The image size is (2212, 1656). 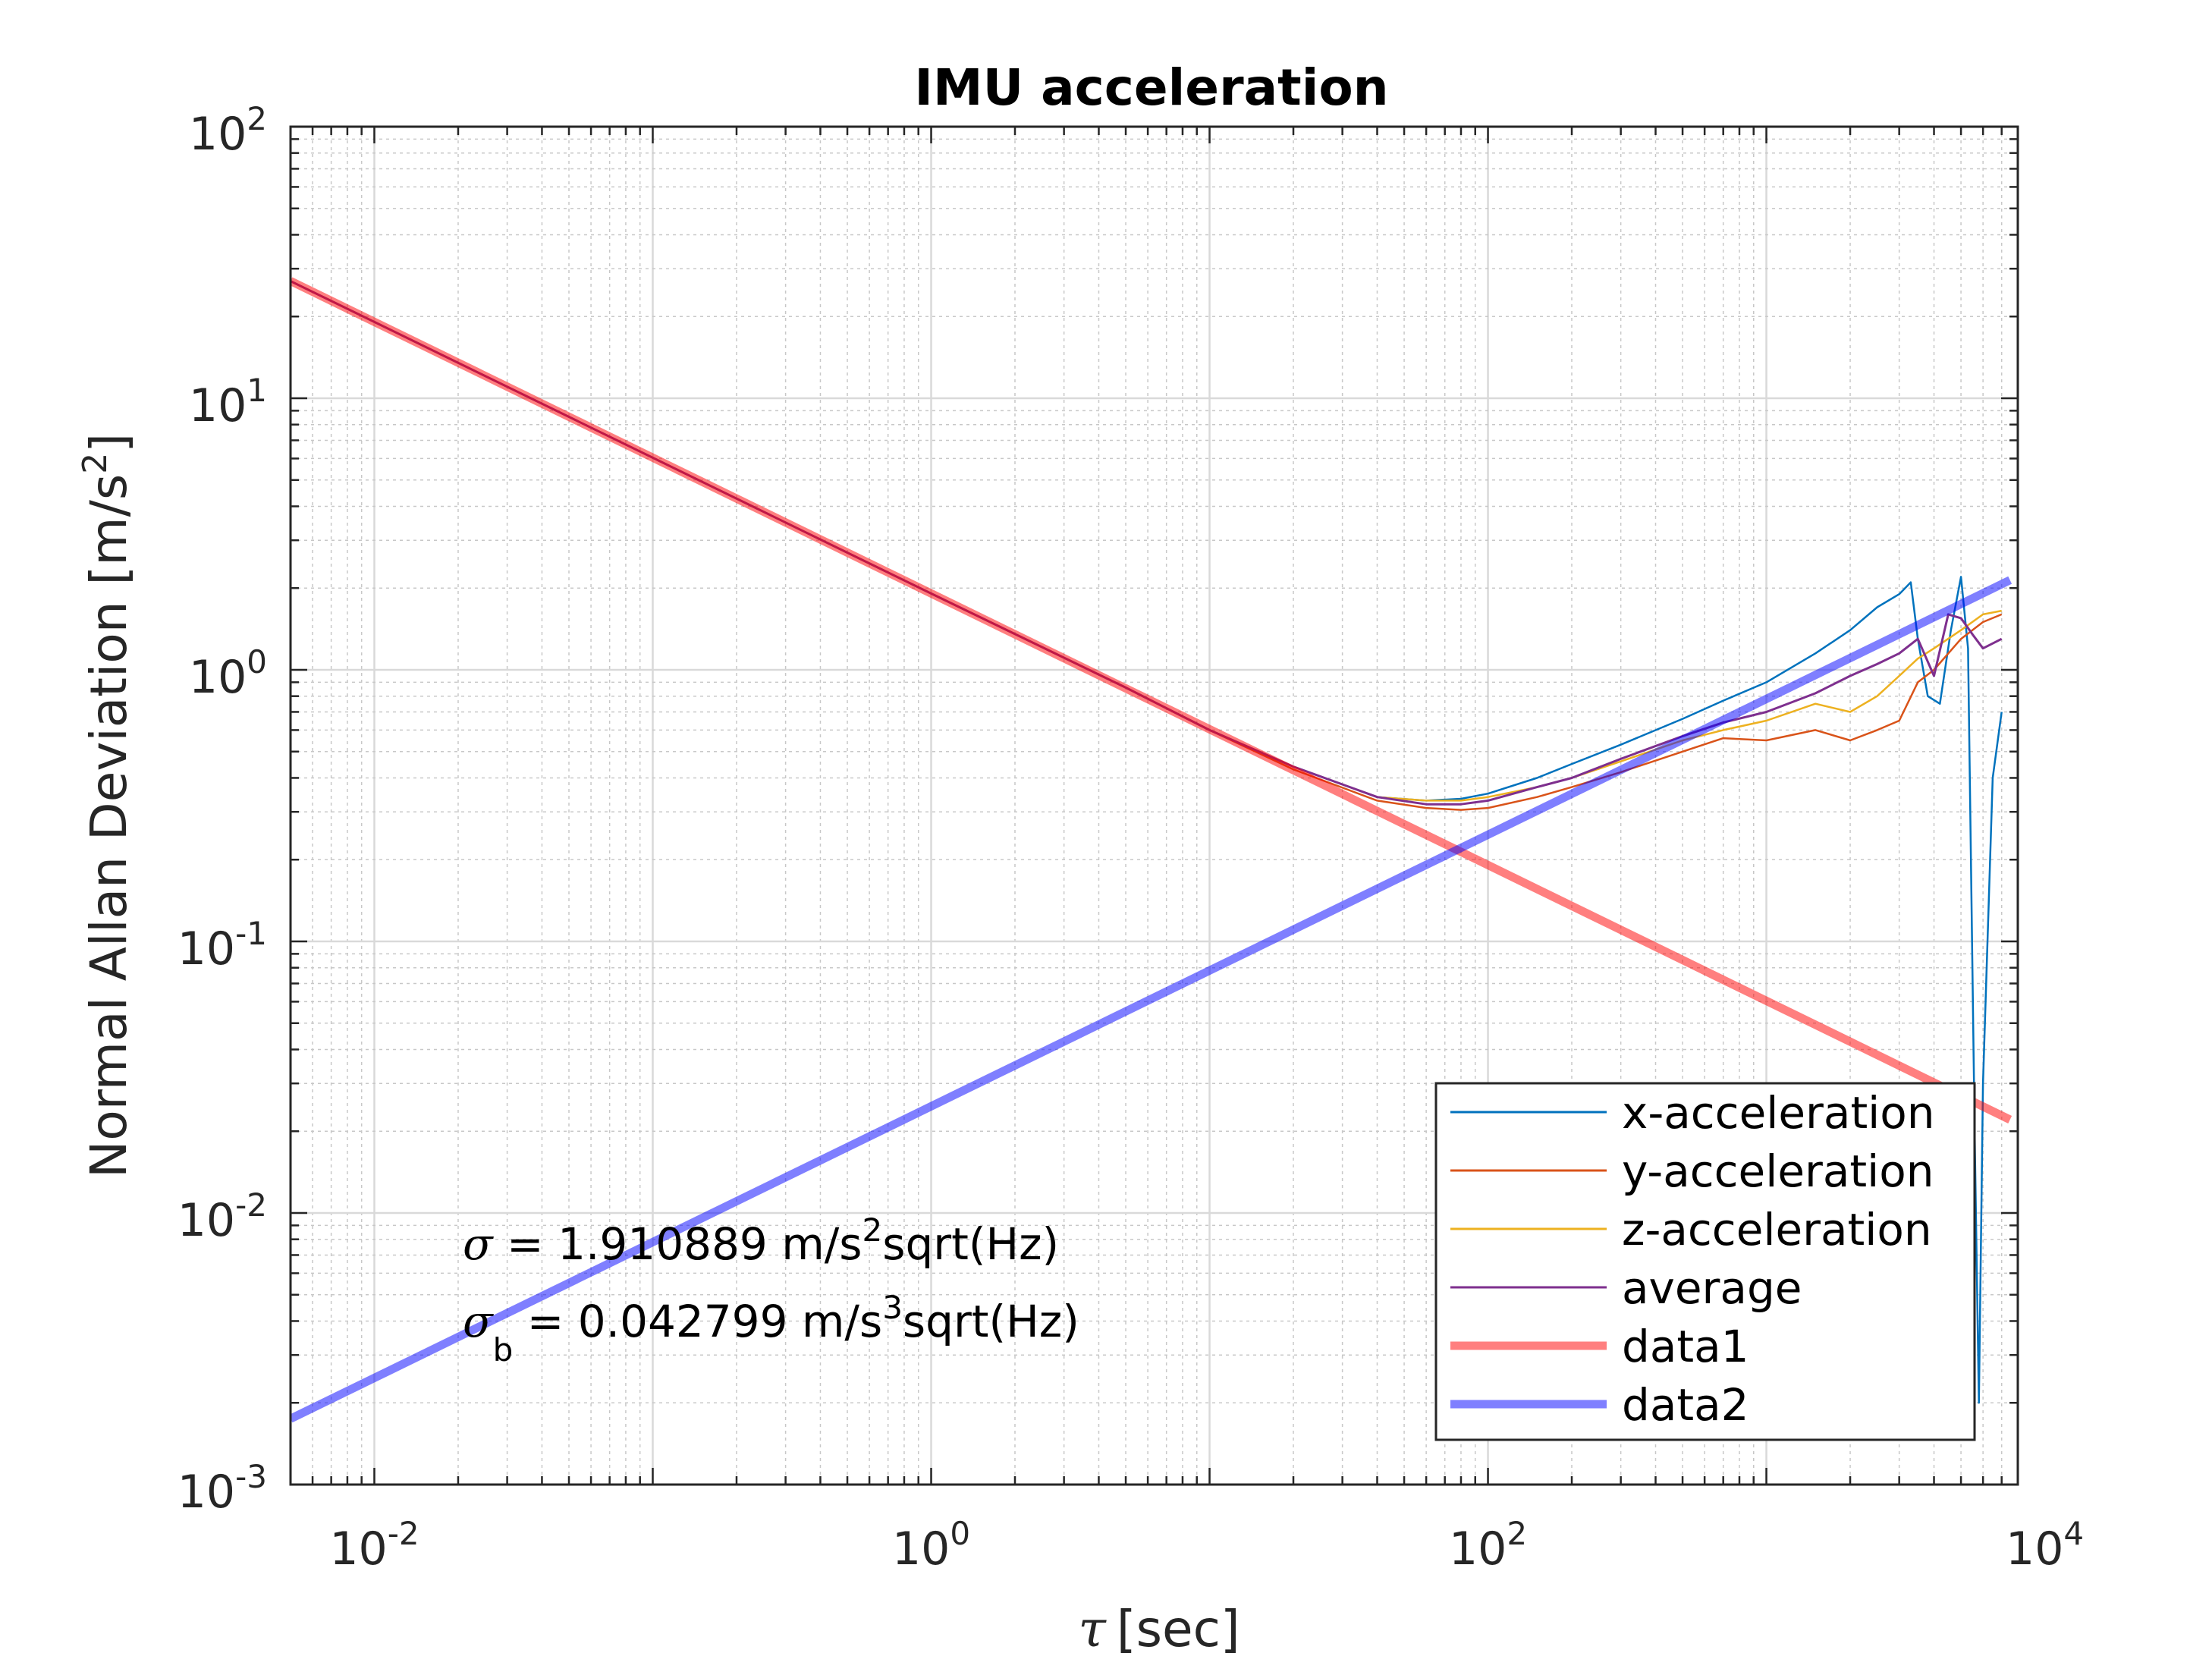 I want to click on y-tick-label: 10⁻², so click(x=222, y=1216).